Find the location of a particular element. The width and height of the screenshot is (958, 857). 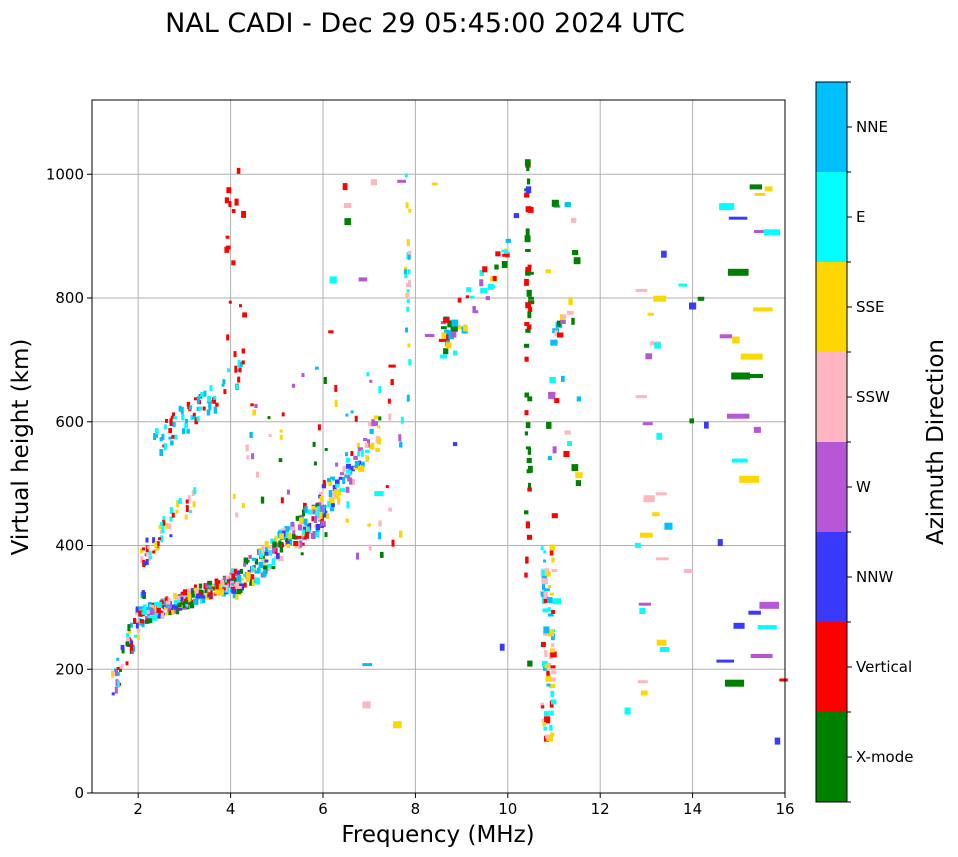

colorbar-segment-x-mode is located at coordinates (831, 757).